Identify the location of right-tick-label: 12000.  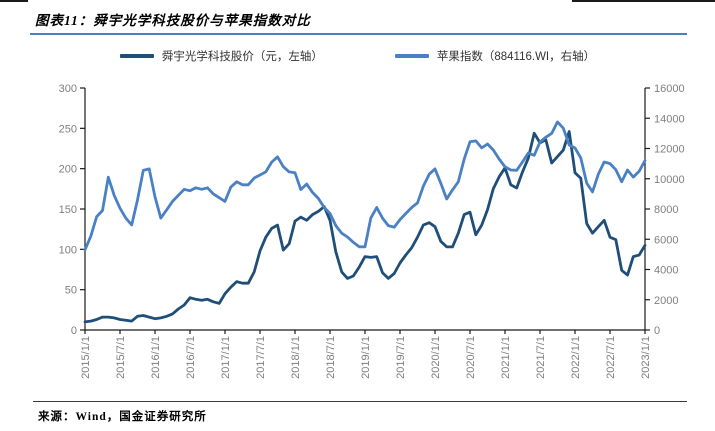
(669, 150).